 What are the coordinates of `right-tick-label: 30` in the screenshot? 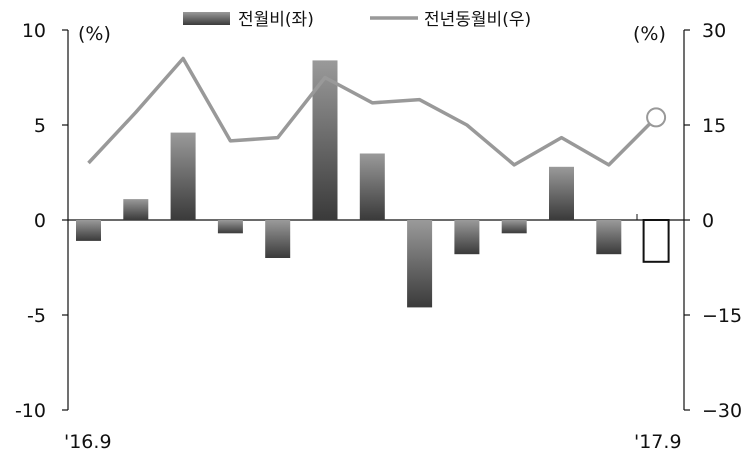 It's located at (714, 31).